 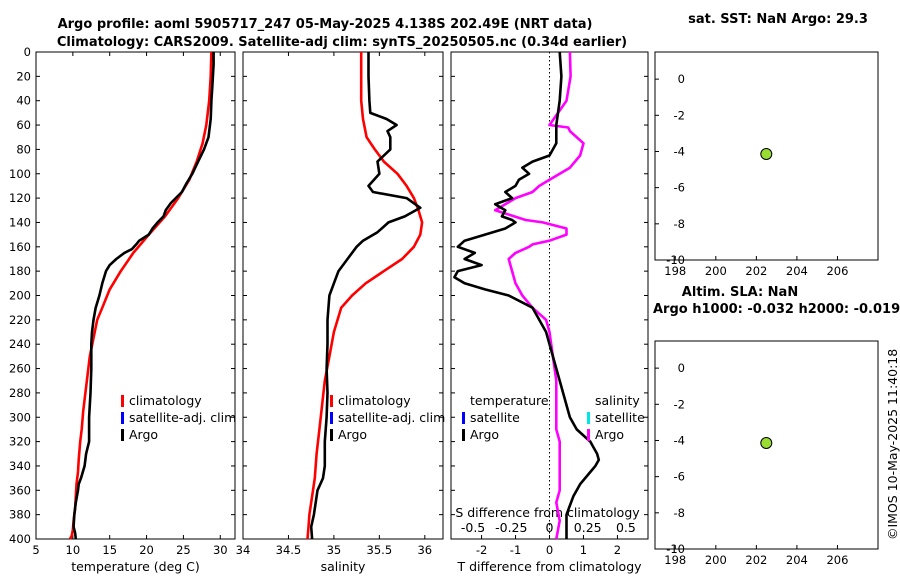 What do you see at coordinates (716, 560) in the screenshot?
I see `sla_location-xtick-label: 200` at bounding box center [716, 560].